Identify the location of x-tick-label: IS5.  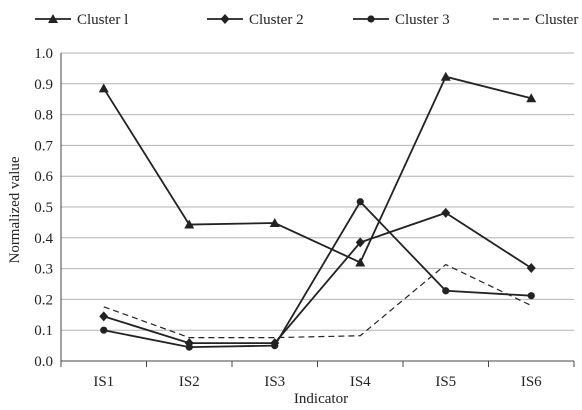
(445, 382).